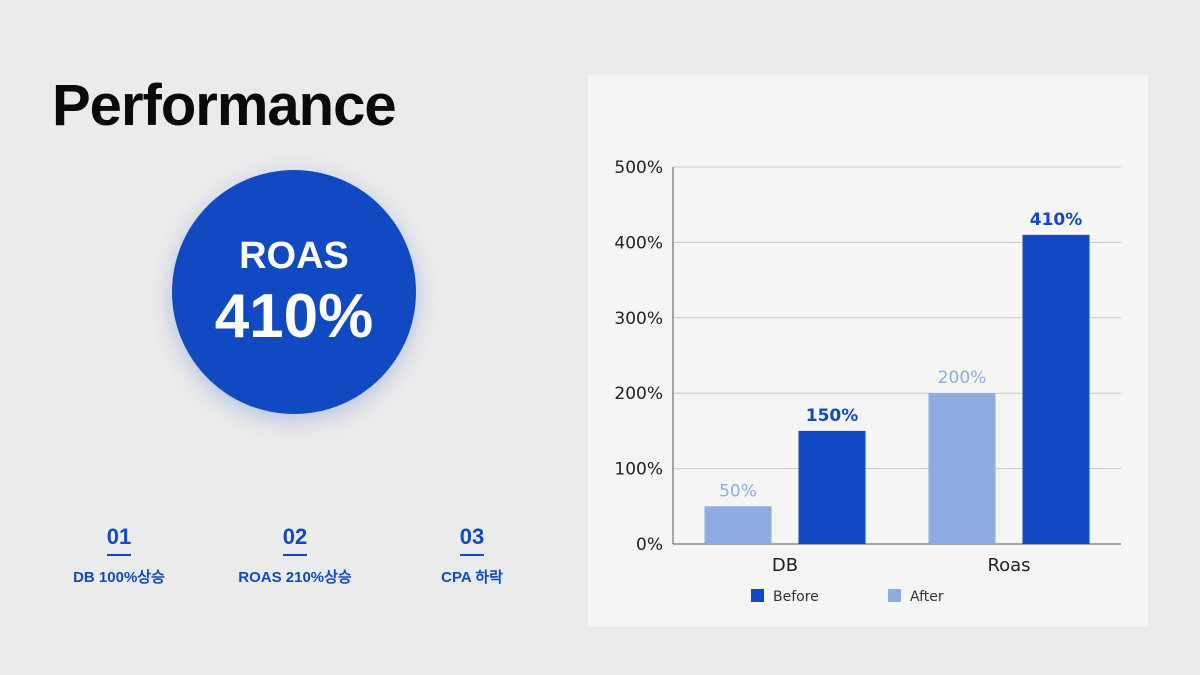  What do you see at coordinates (638, 470) in the screenshot?
I see `y-tick-label: 100%` at bounding box center [638, 470].